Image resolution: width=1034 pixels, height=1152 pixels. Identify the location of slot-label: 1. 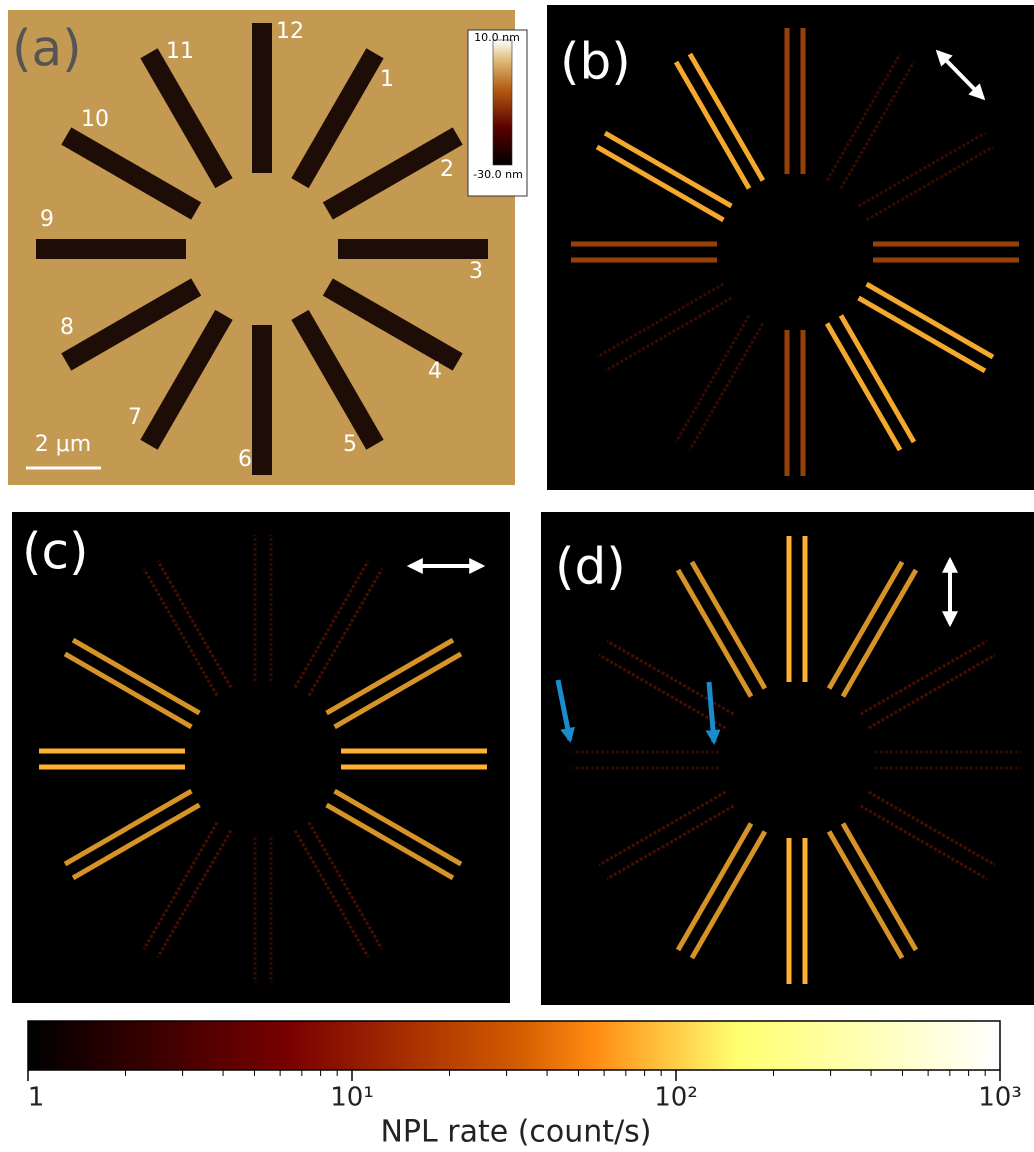
(387, 79).